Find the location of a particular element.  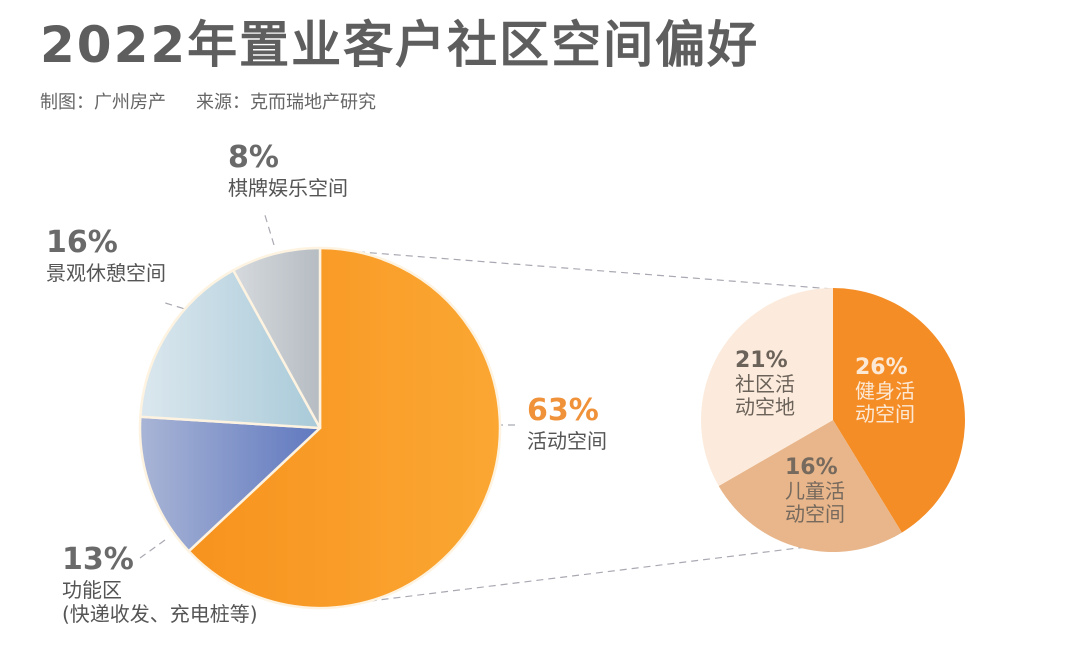

credit-label: 制图：广州房产 is located at coordinates (103, 102).